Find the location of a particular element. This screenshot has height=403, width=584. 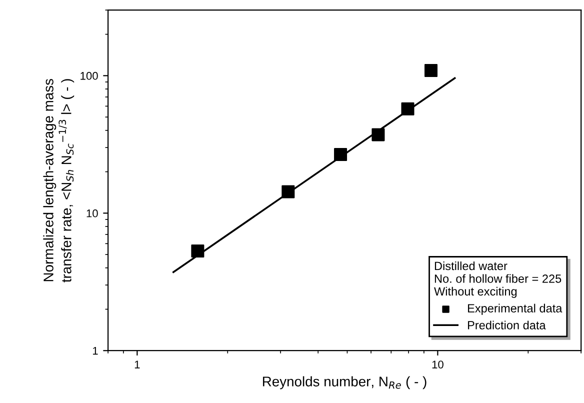

x-axis-title: Reynolds number, N$_{Re}$ ( - ) is located at coordinates (344, 383).